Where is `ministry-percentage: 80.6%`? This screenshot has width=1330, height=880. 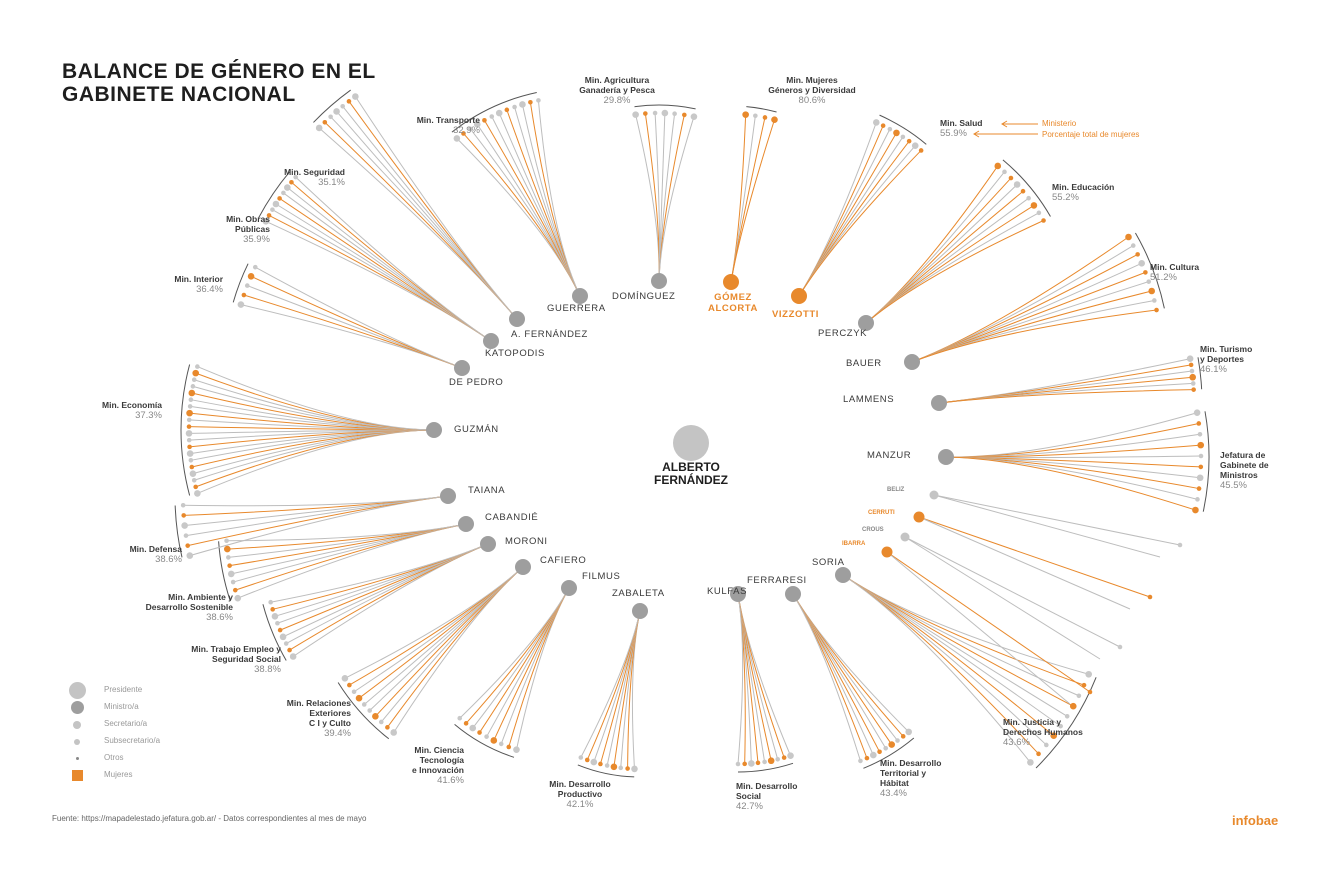
ministry-percentage: 80.6% is located at coordinates (812, 100).